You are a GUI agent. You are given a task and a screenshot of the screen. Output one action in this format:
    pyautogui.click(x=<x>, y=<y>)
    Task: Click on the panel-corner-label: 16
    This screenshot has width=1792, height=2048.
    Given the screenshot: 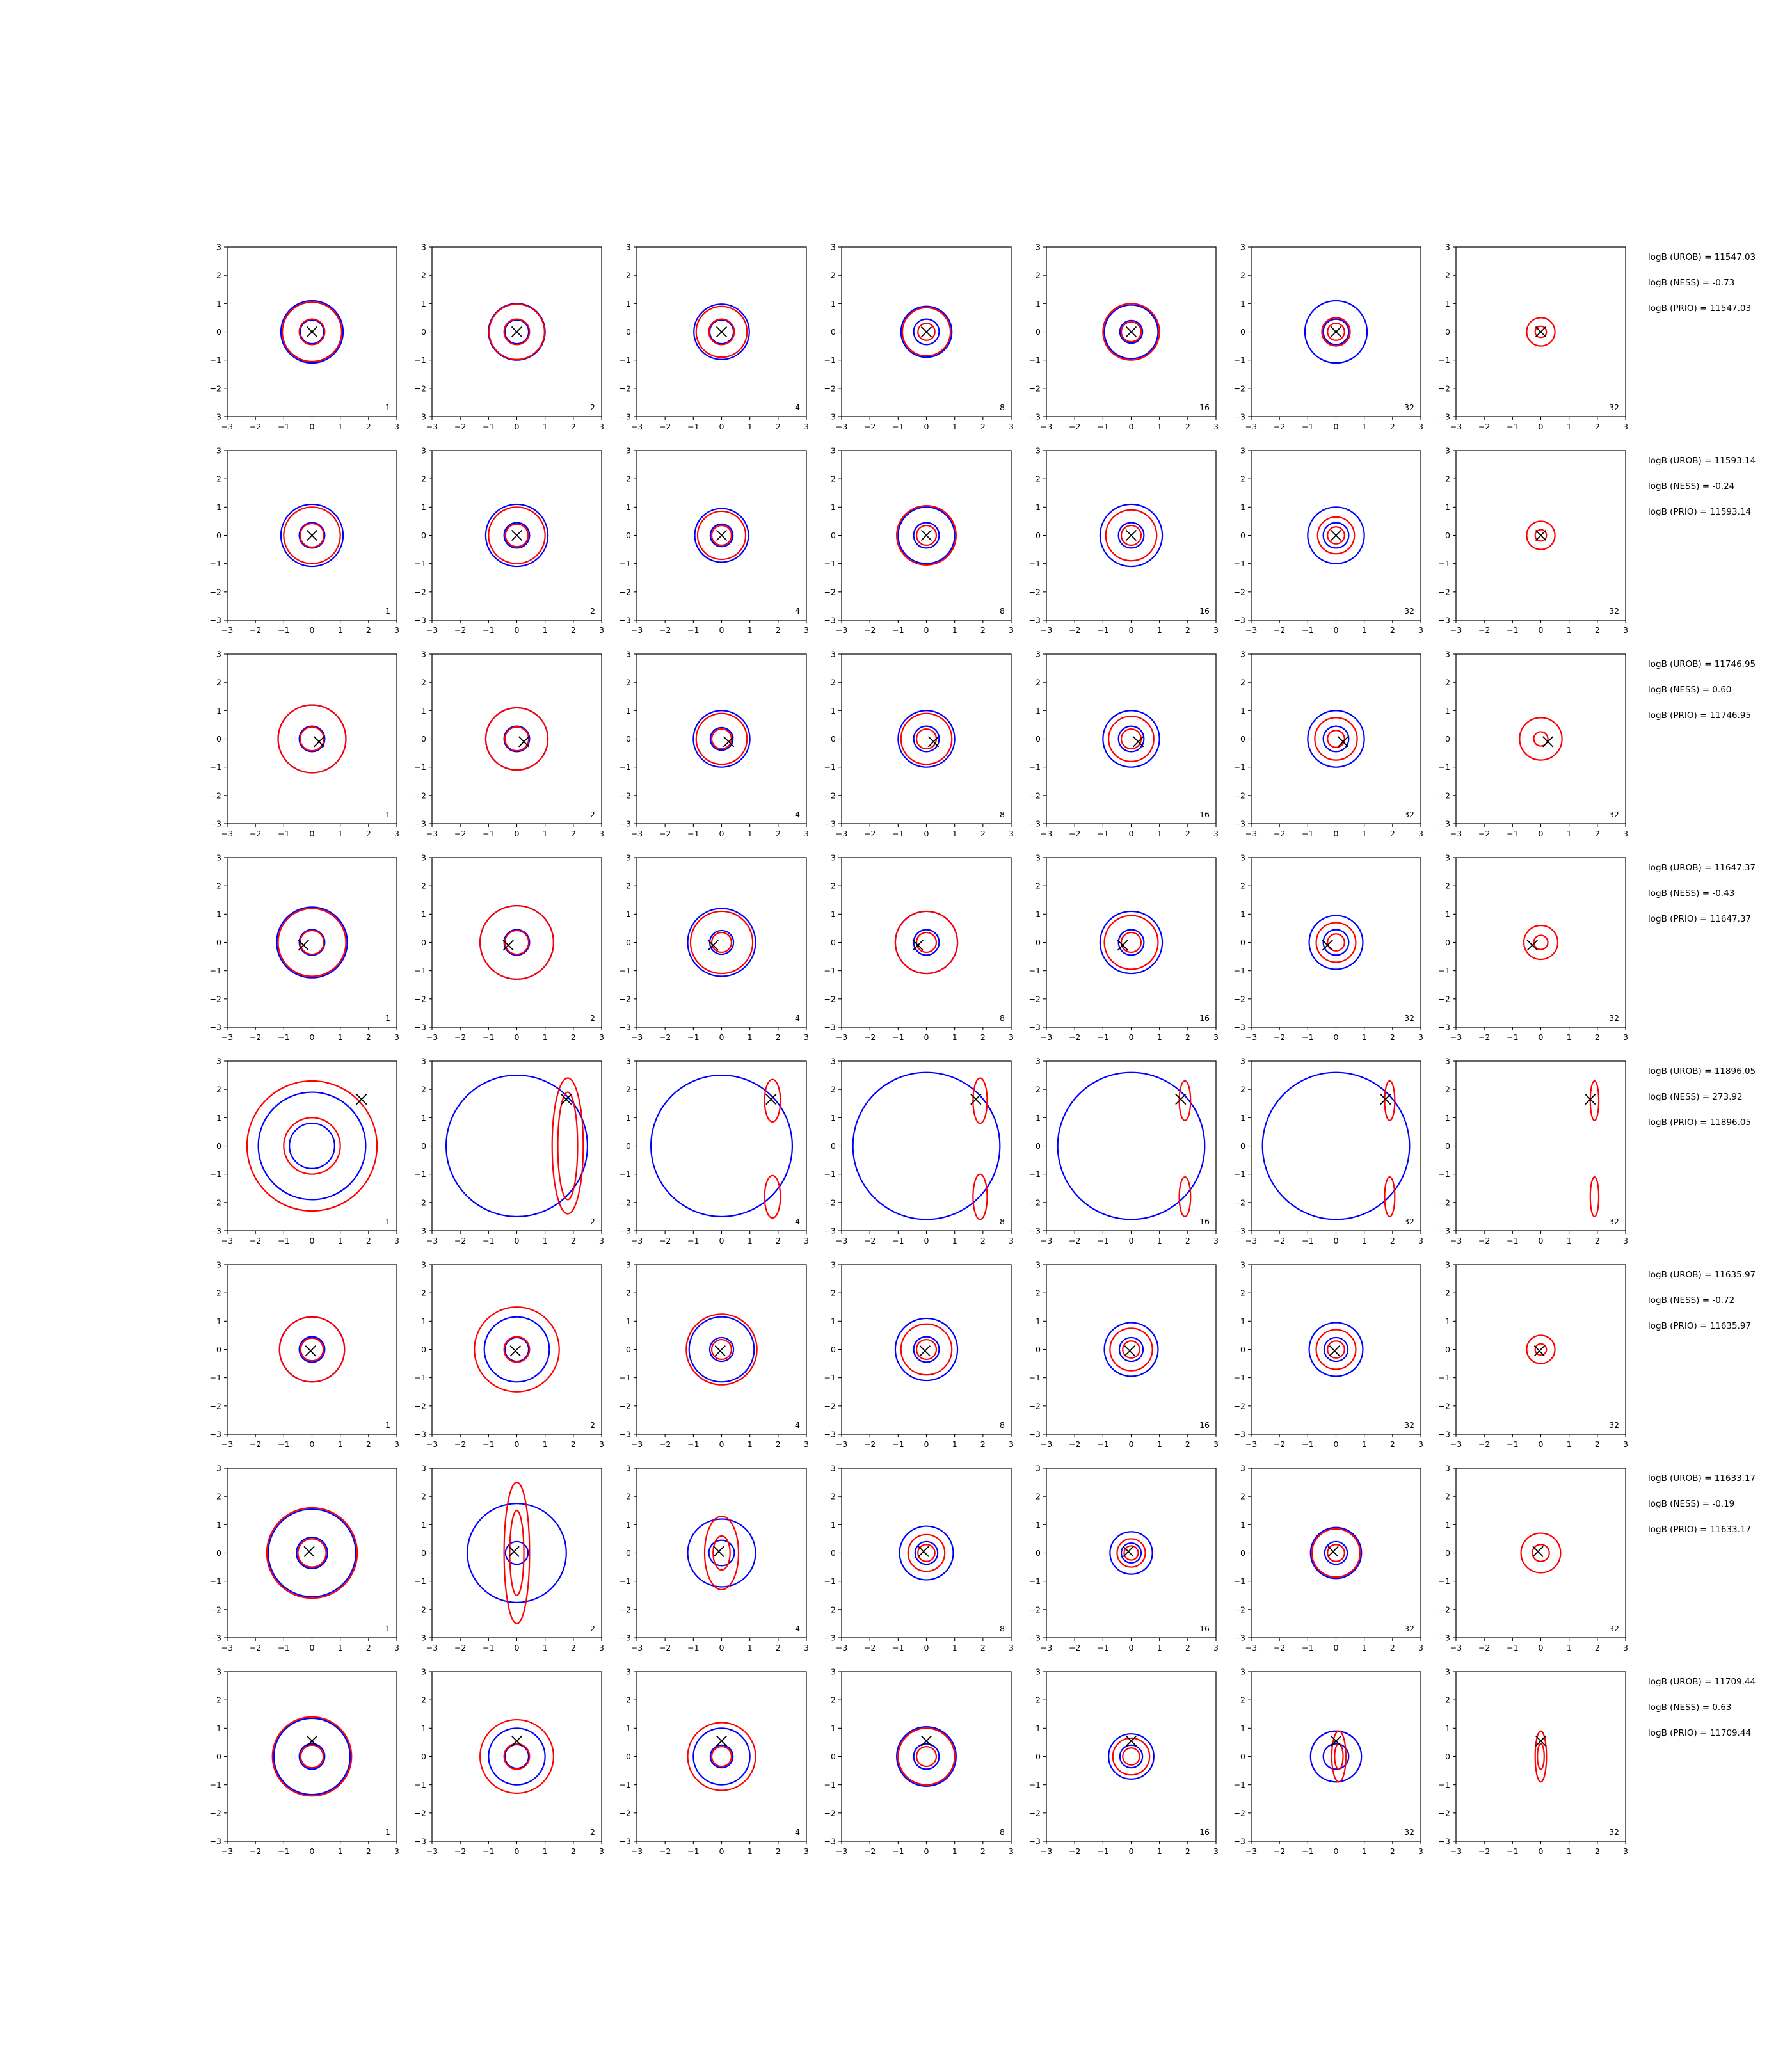 What is the action you would take?
    pyautogui.click(x=1204, y=814)
    